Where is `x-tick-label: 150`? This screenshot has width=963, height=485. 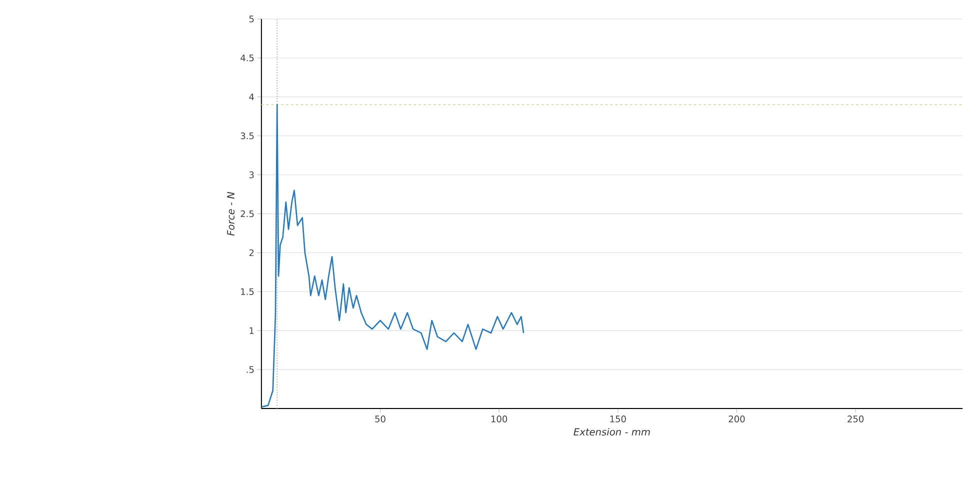 x-tick-label: 150 is located at coordinates (618, 419).